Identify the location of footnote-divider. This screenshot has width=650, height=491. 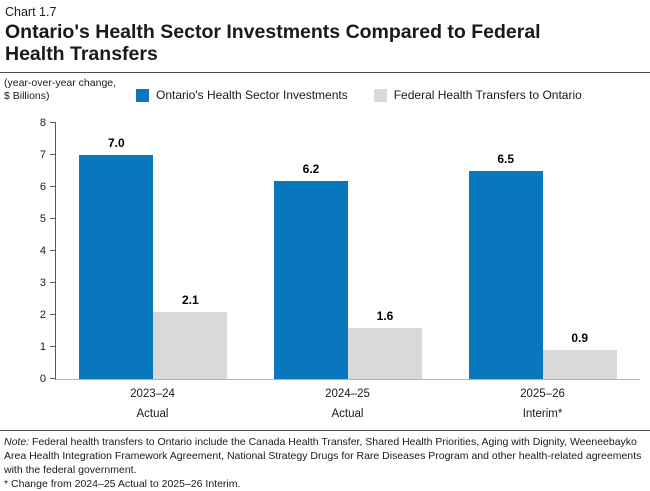
(325, 430).